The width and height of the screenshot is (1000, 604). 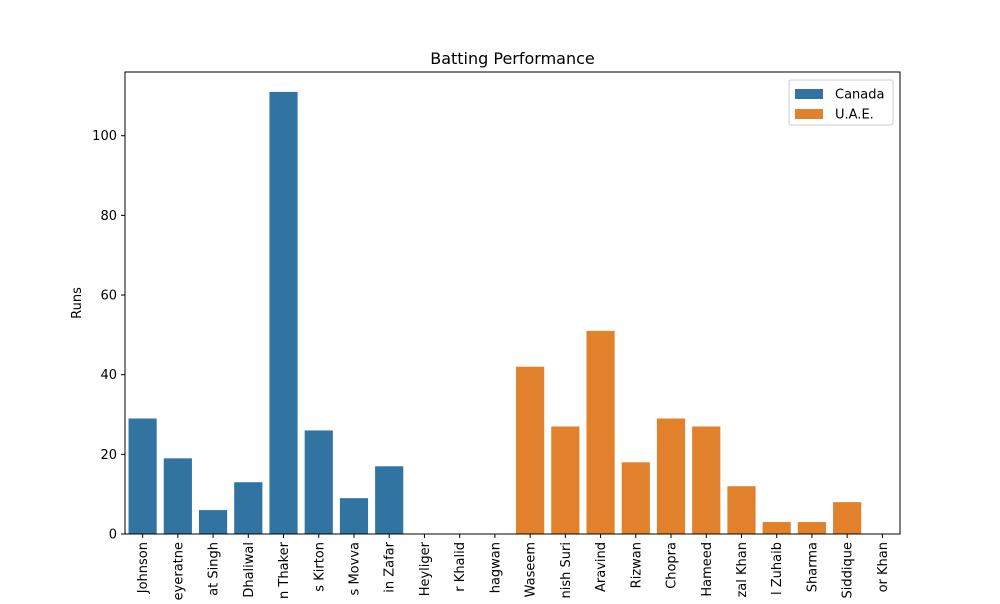 What do you see at coordinates (854, 115) in the screenshot?
I see `legend-label: U.A.E.` at bounding box center [854, 115].